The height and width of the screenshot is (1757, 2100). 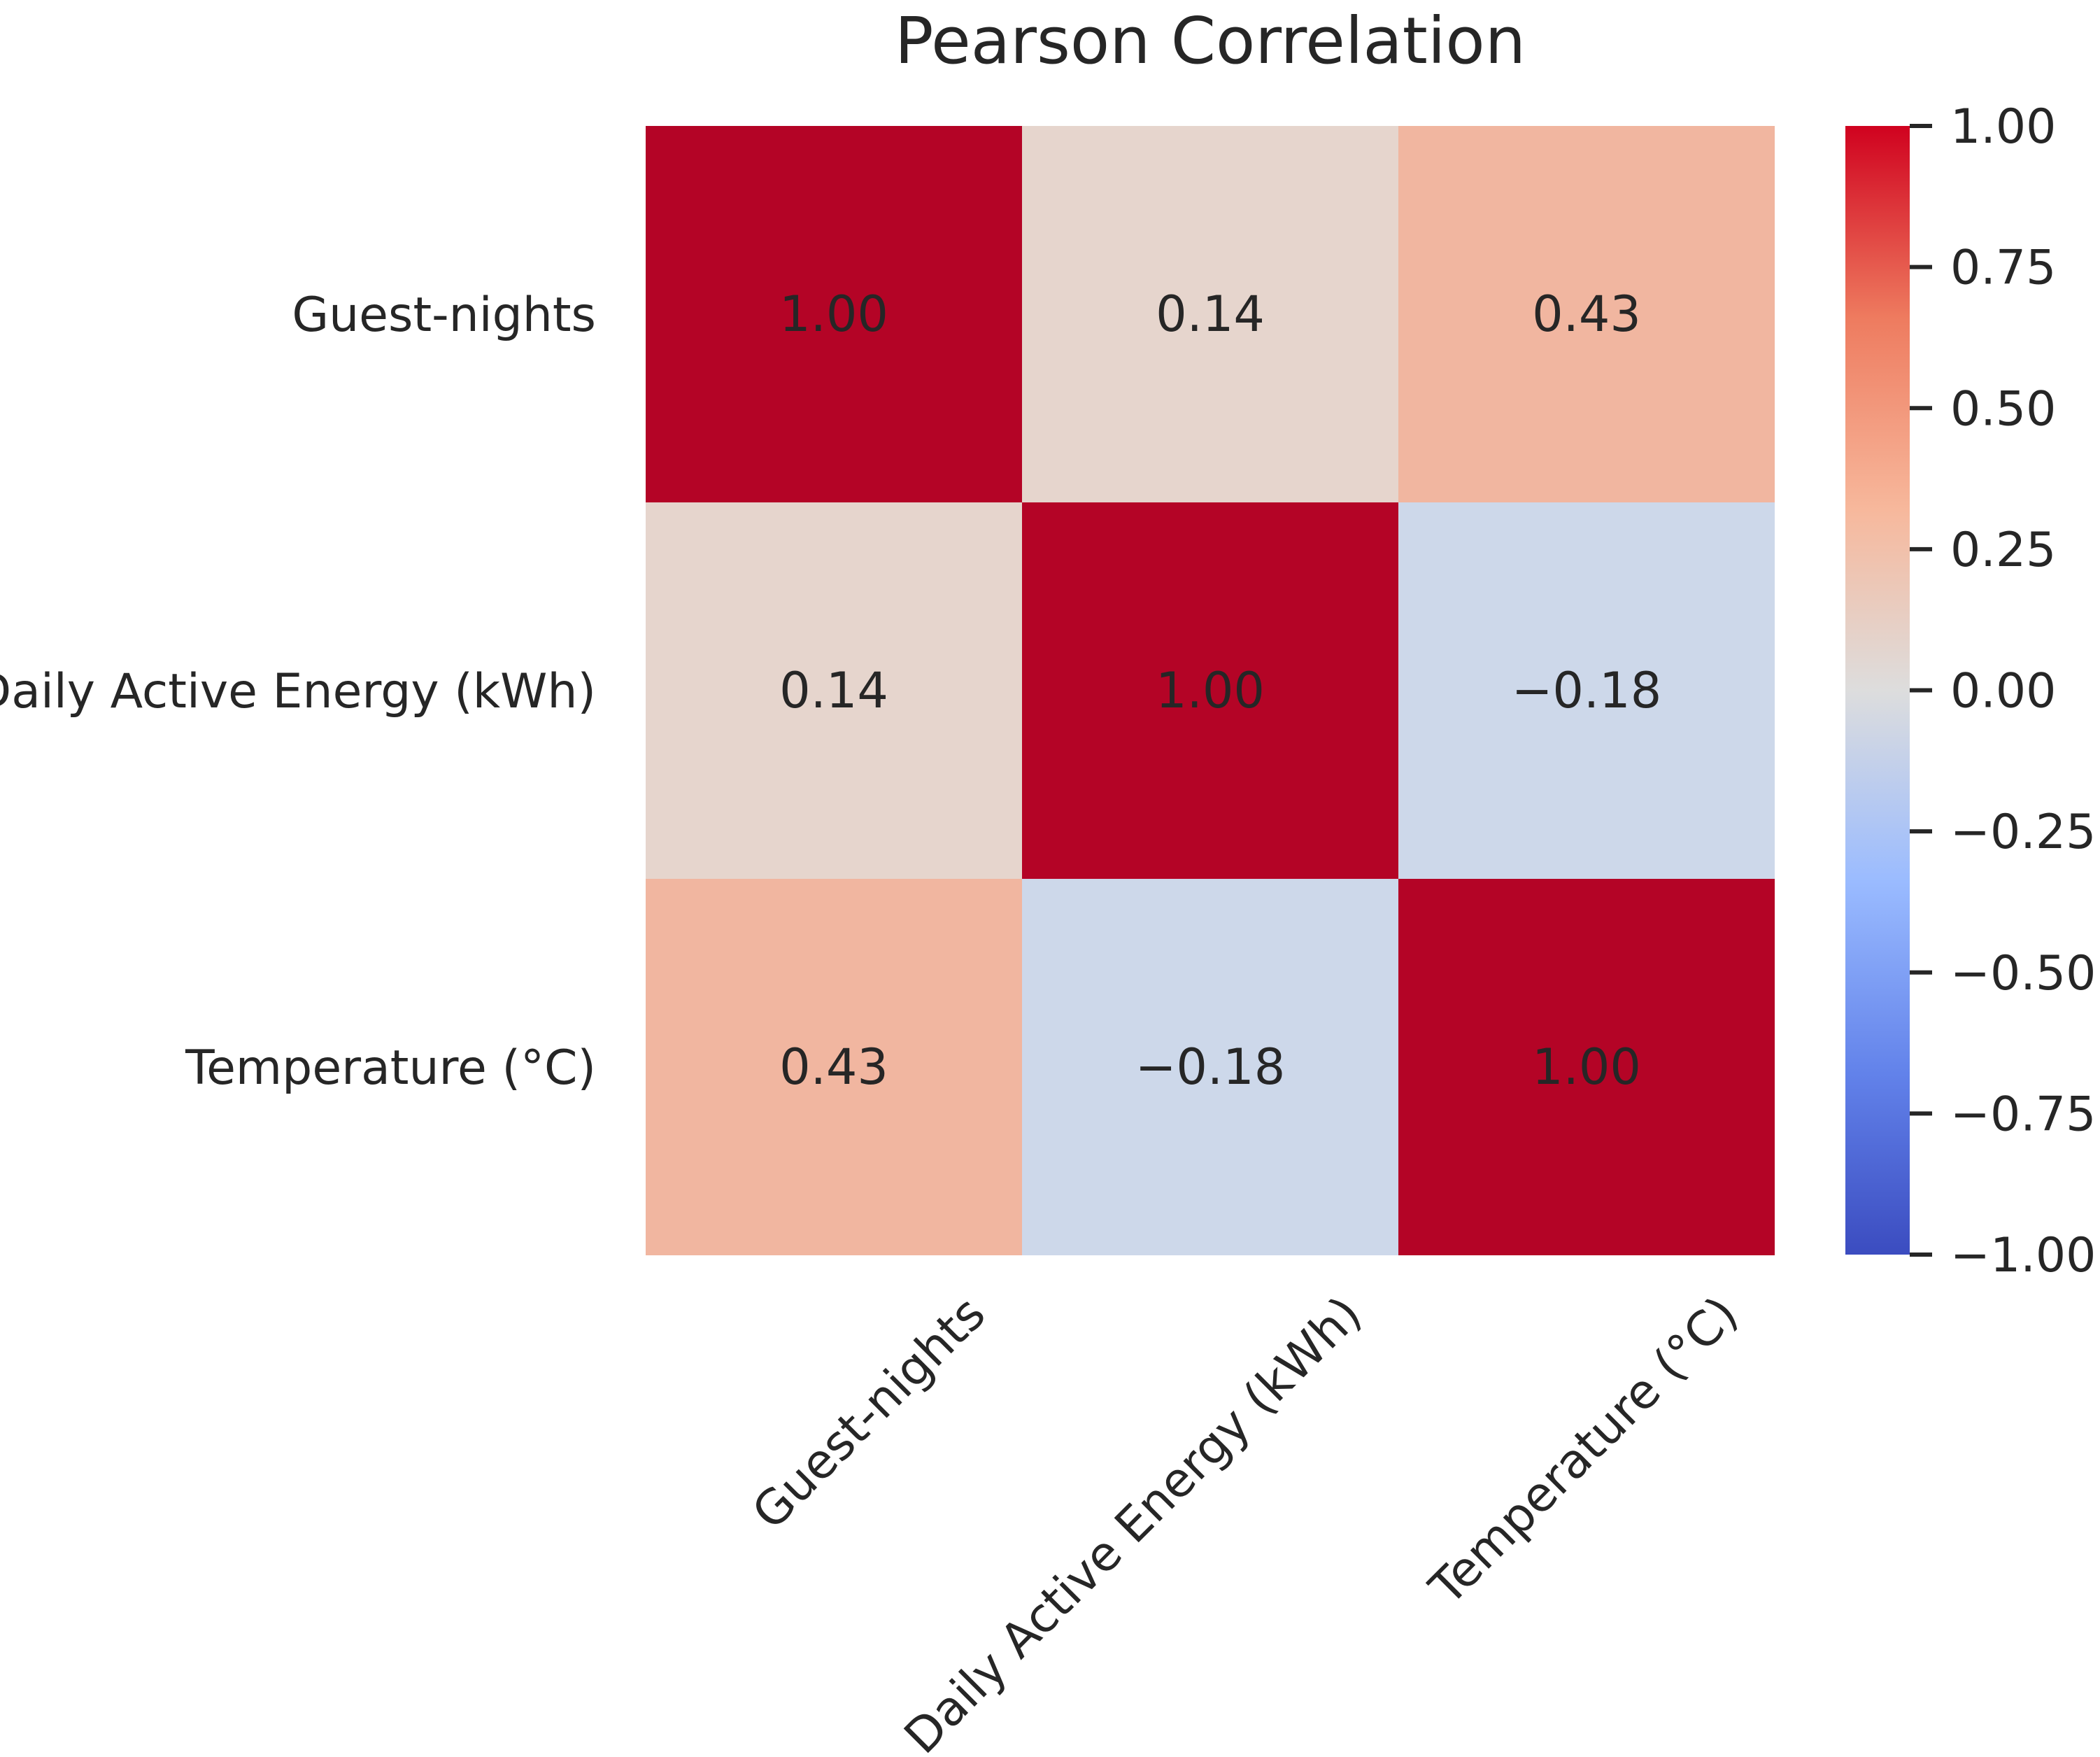 What do you see at coordinates (2023, 1255) in the screenshot?
I see `colorbar-tick-label: −1.00` at bounding box center [2023, 1255].